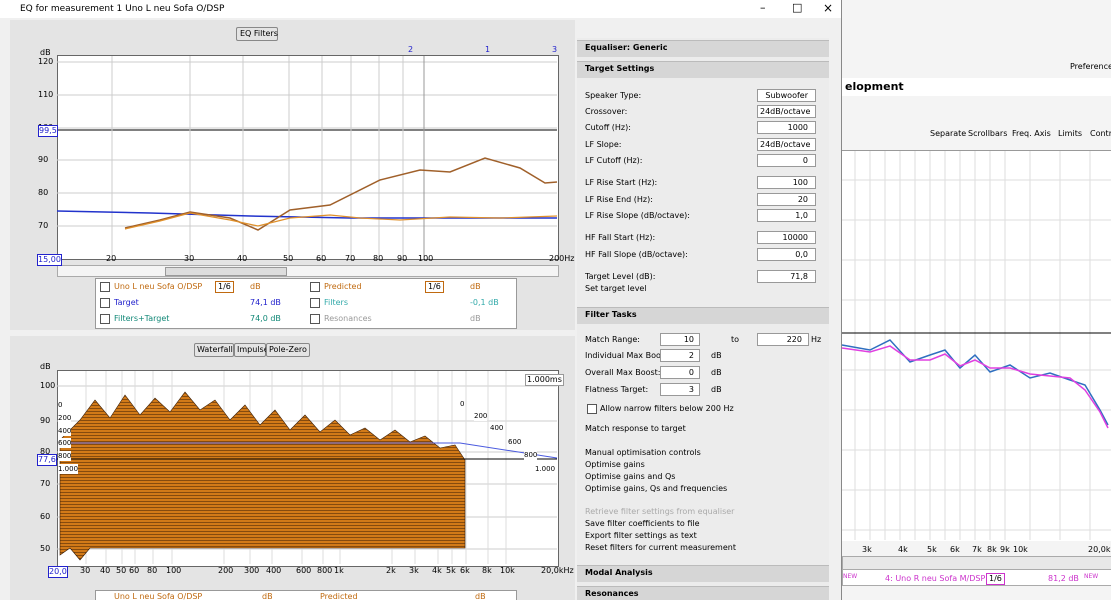  Describe the element at coordinates (481, 416) in the screenshot. I see `time-label: 200` at that location.